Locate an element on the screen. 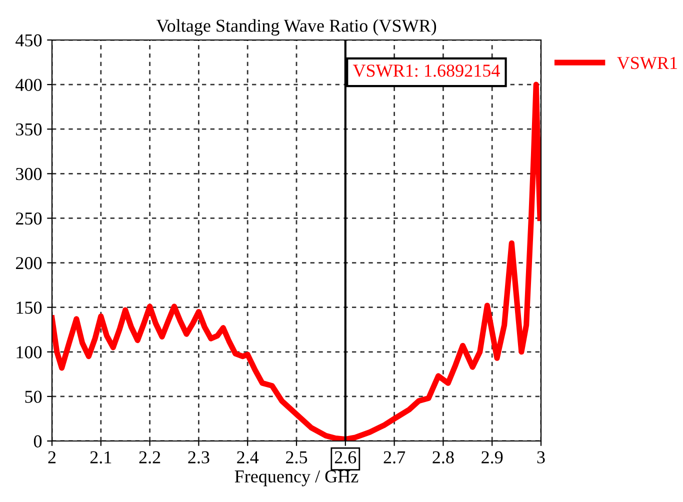  y-tick-label: 100 is located at coordinates (29, 352).